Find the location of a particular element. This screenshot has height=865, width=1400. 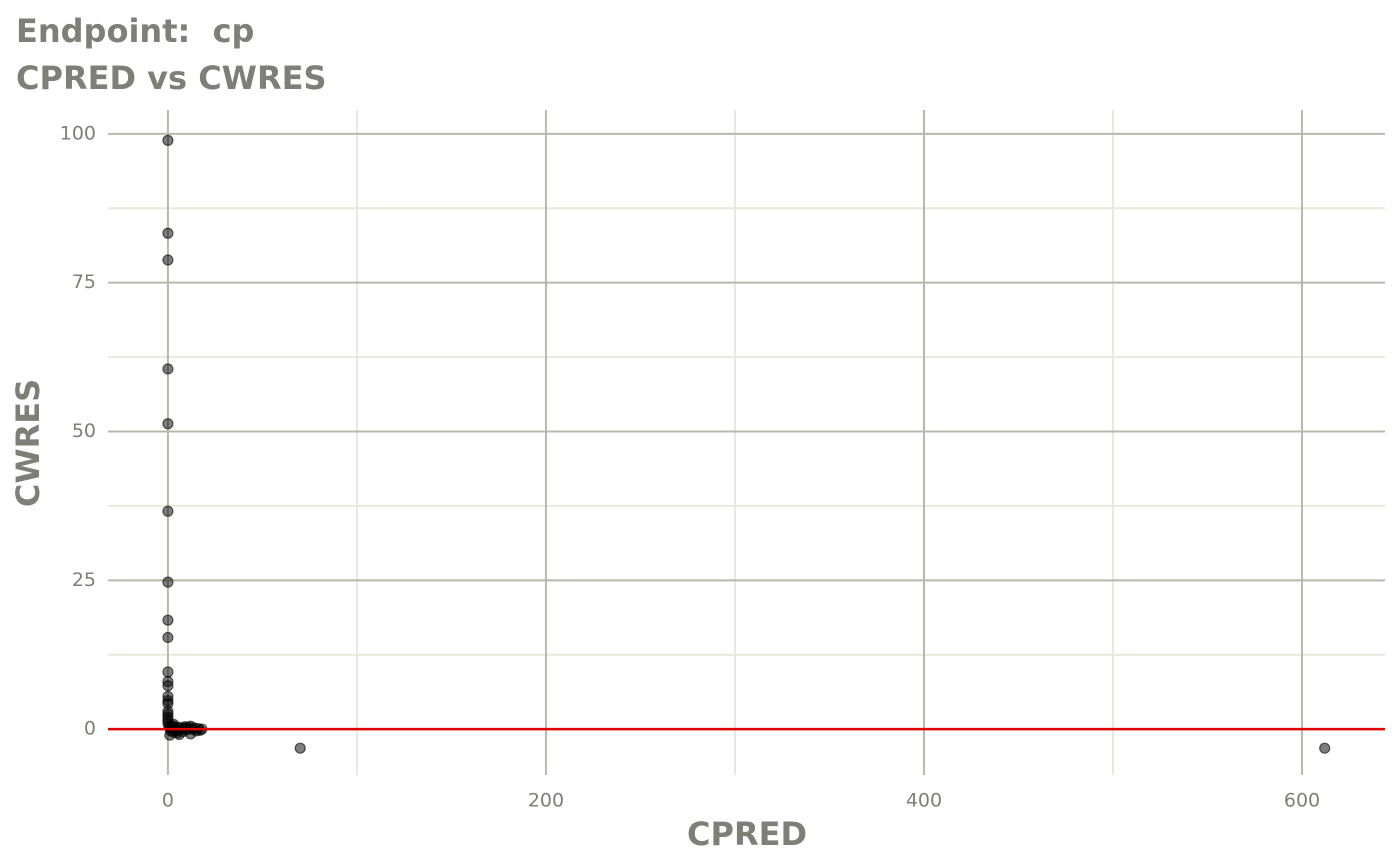

chart-title: Endpoint: cp is located at coordinates (135, 31).